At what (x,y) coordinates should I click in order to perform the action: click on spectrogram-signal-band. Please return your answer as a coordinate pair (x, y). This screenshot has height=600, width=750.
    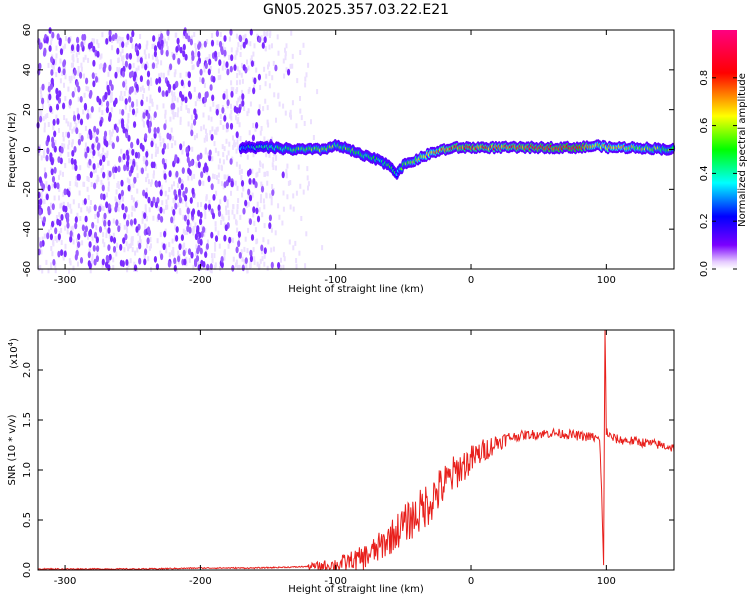
    Looking at the image, I should click on (457, 159).